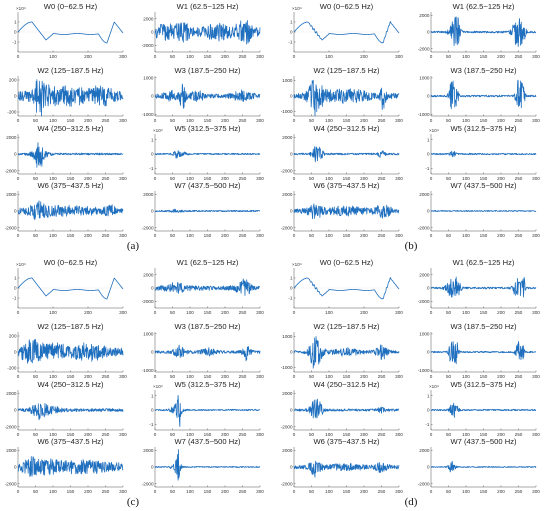 The height and width of the screenshot is (511, 550). I want to click on panel-title: W3 (187.5~250 Hz), so click(483, 326).